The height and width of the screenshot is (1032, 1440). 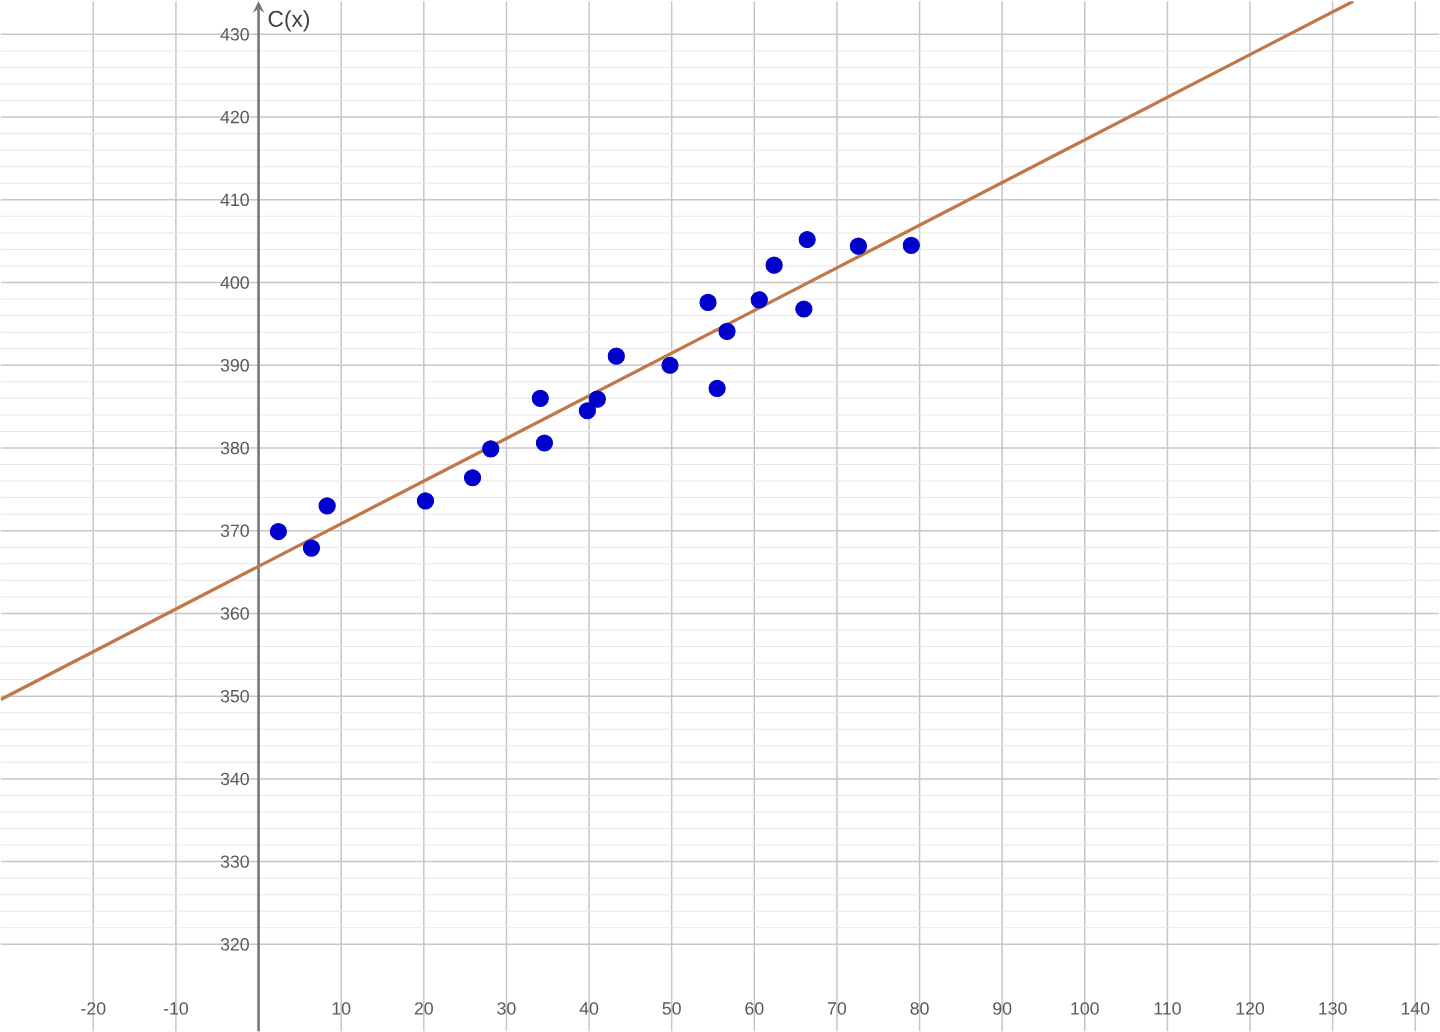 I want to click on x-tick-label: -10, so click(x=176, y=1008).